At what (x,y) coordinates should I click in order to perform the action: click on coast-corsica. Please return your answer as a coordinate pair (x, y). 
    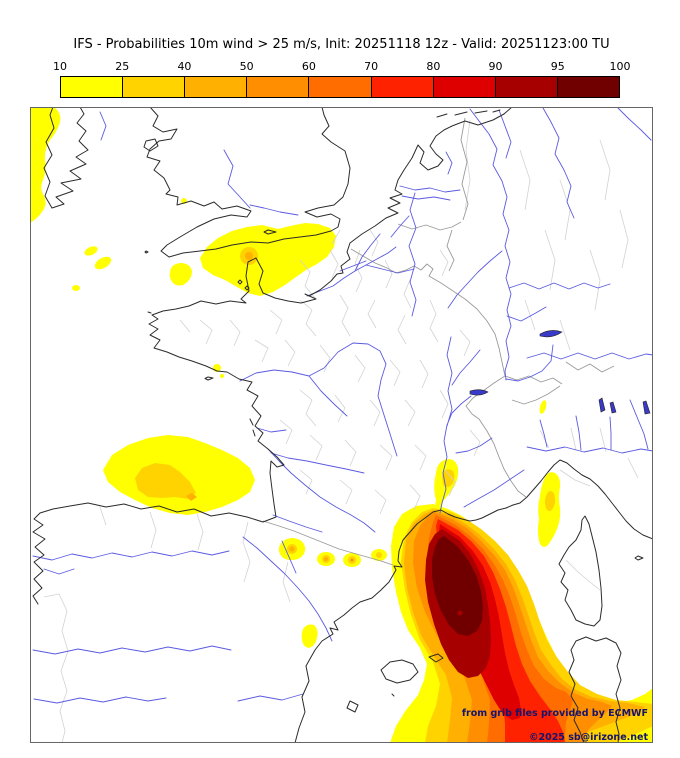
    Looking at the image, I should click on (580, 571).